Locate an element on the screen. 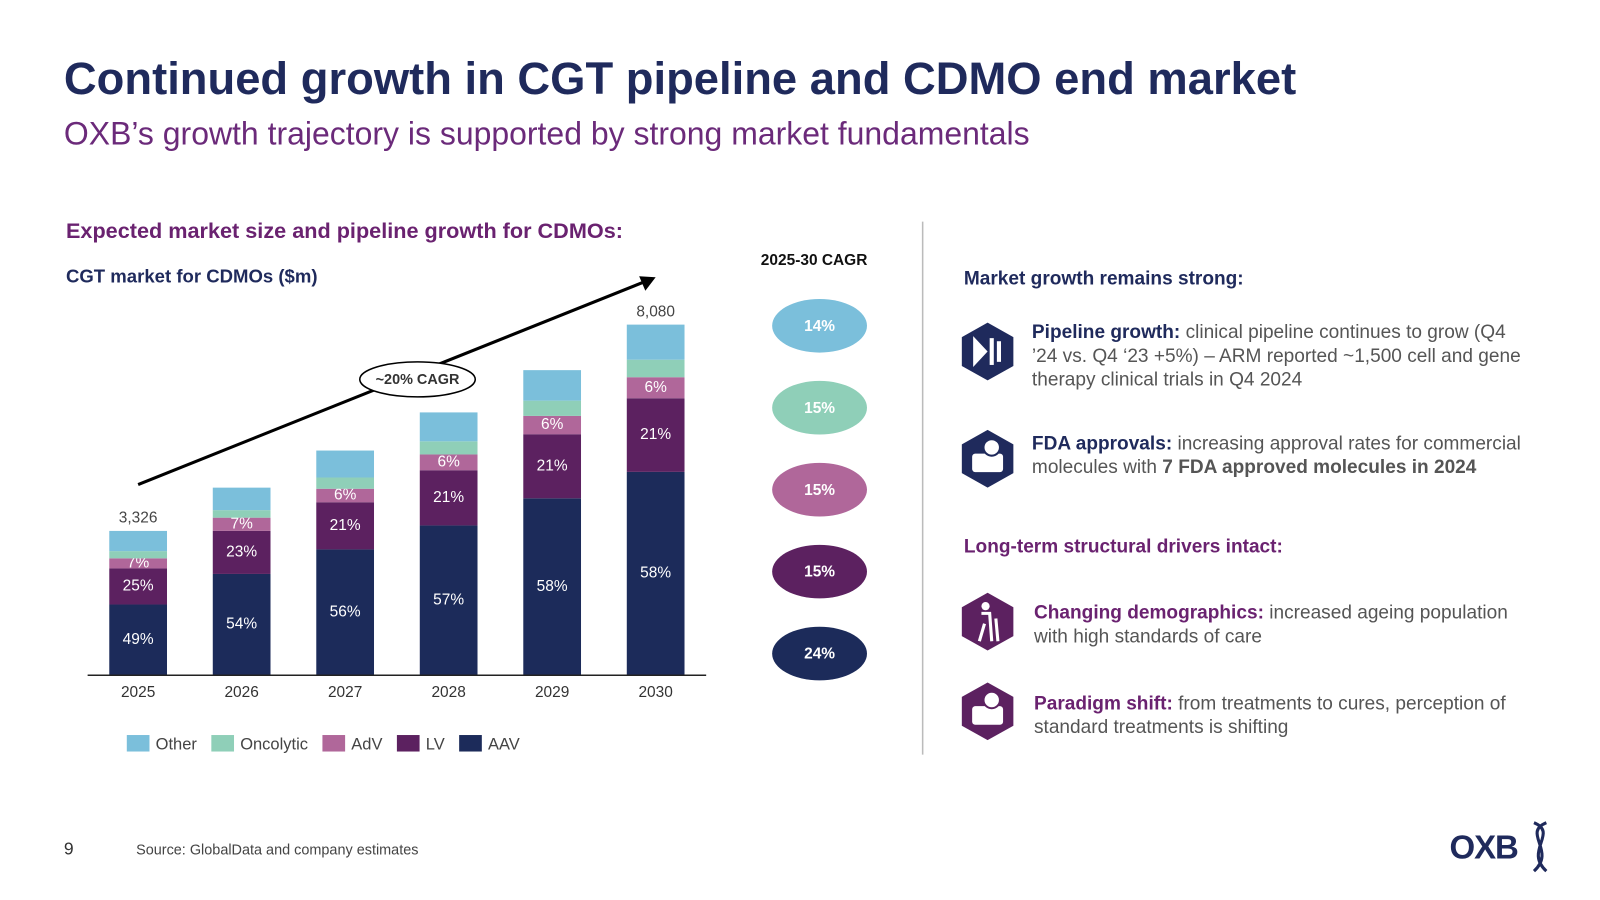  annotation-oval is located at coordinates (418, 379).